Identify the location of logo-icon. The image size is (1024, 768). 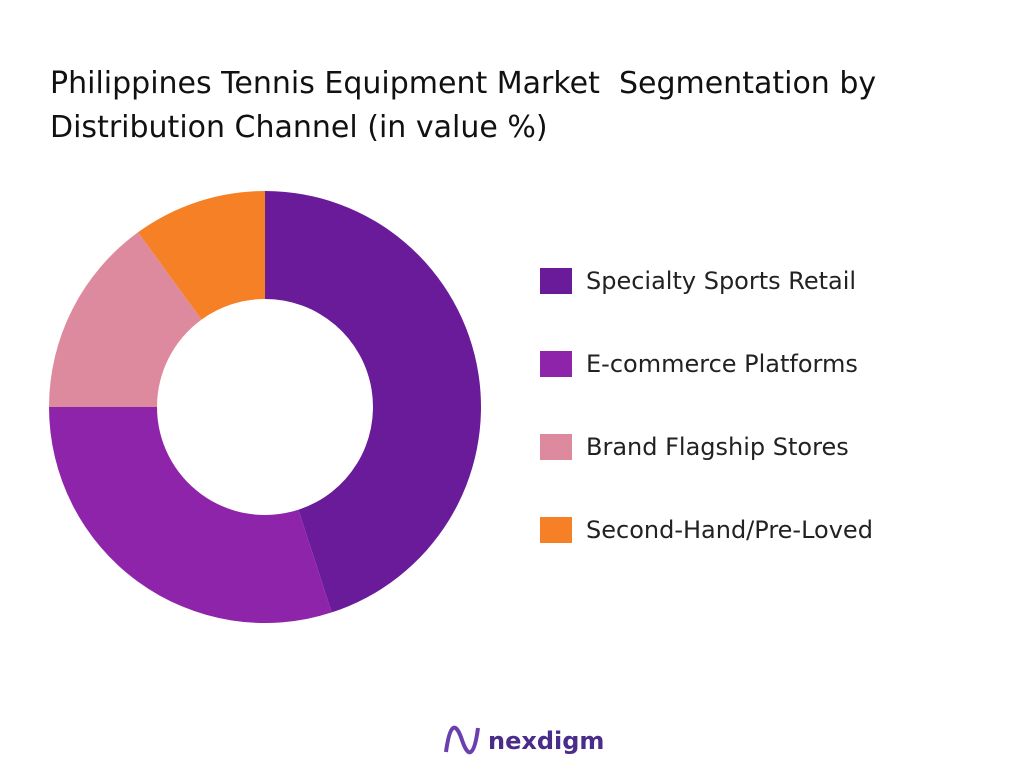
(462, 740).